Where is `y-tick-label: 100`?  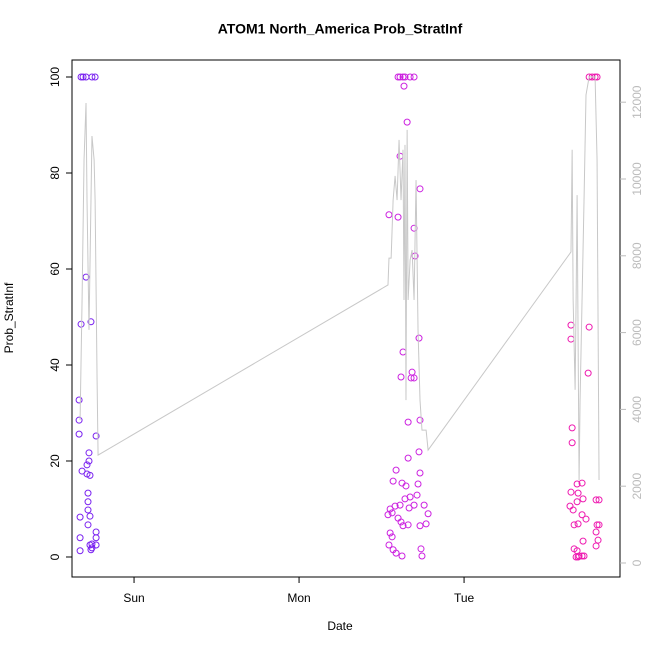 y-tick-label: 100 is located at coordinates (55, 77).